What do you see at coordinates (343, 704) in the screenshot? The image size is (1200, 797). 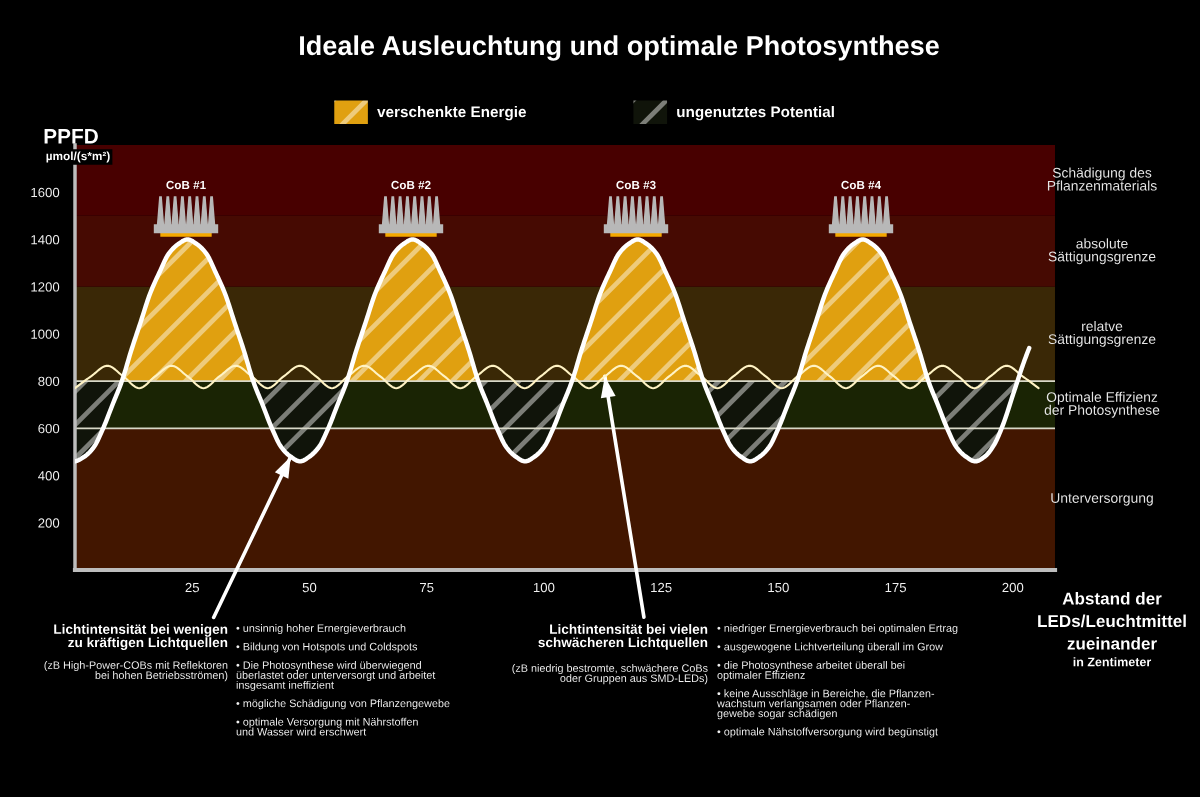 I see `text: • mögliche Schädigung von Pflanzengewebe` at bounding box center [343, 704].